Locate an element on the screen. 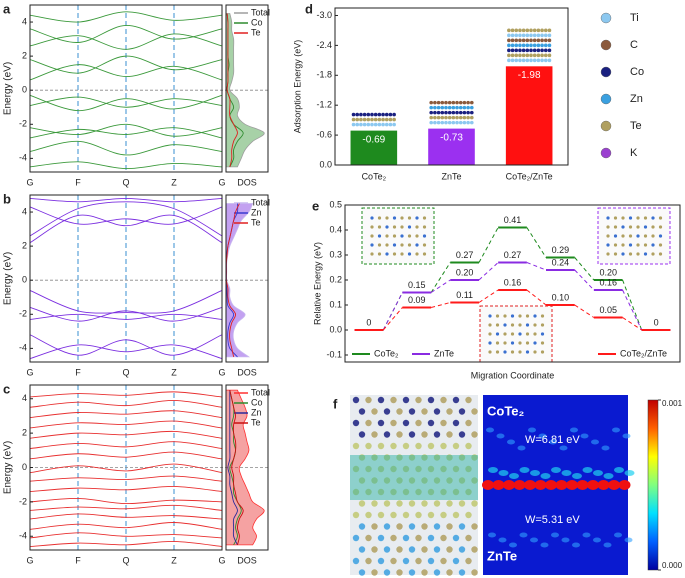  y-tick-label: -1.8 is located at coordinates (324, 75).